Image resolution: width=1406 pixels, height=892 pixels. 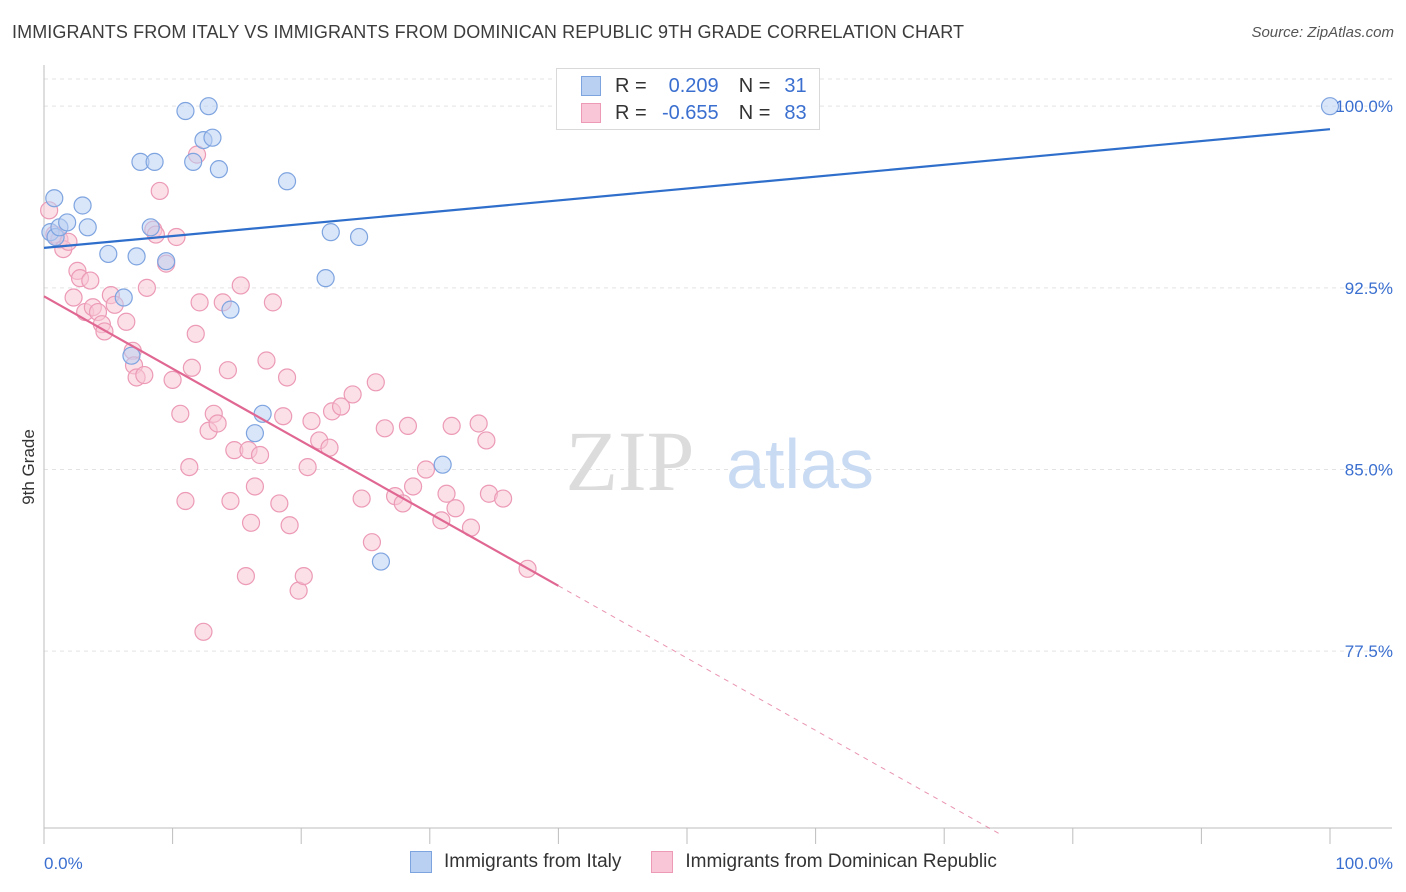 What do you see at coordinates (800, 464) in the screenshot?
I see `watermark-atlas: atlas` at bounding box center [800, 464].